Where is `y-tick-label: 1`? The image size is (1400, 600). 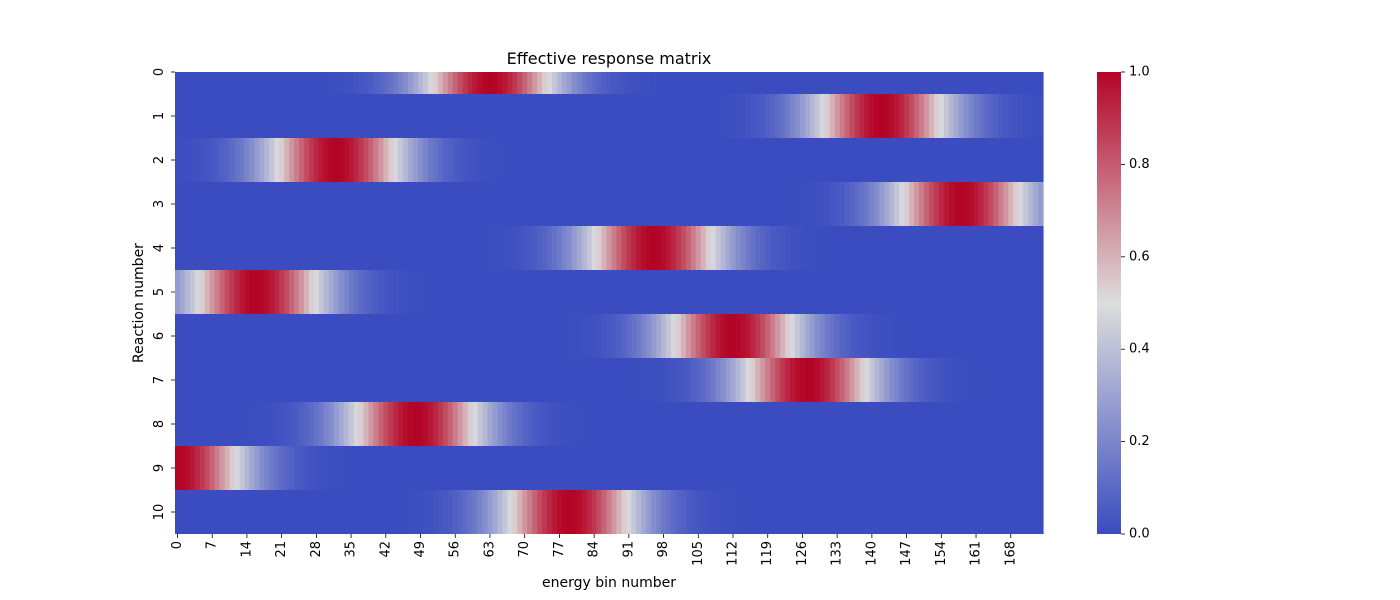
y-tick-label: 1 is located at coordinates (159, 116).